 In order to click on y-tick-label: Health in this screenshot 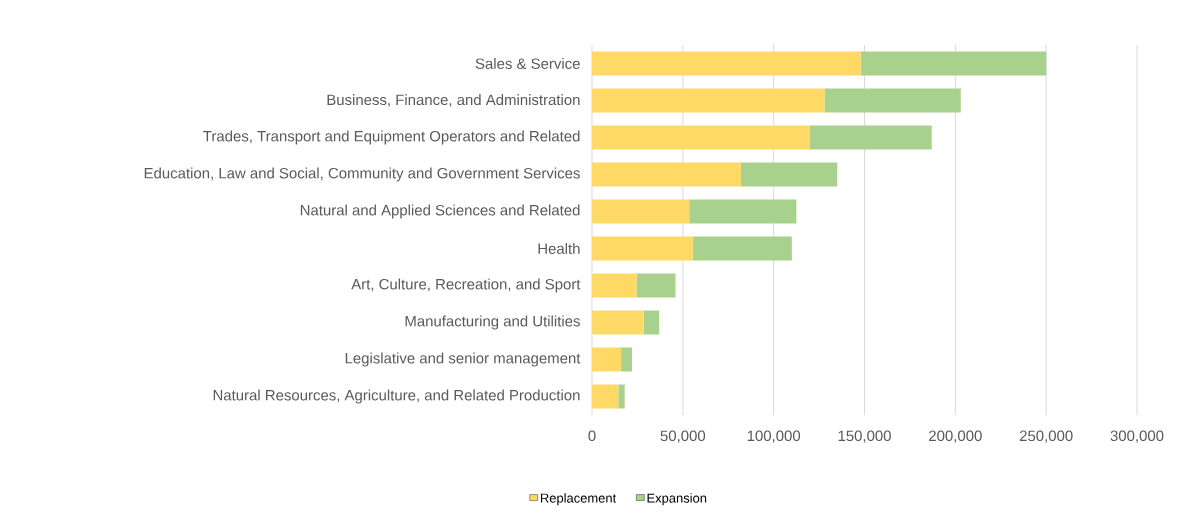, I will do `click(559, 248)`.